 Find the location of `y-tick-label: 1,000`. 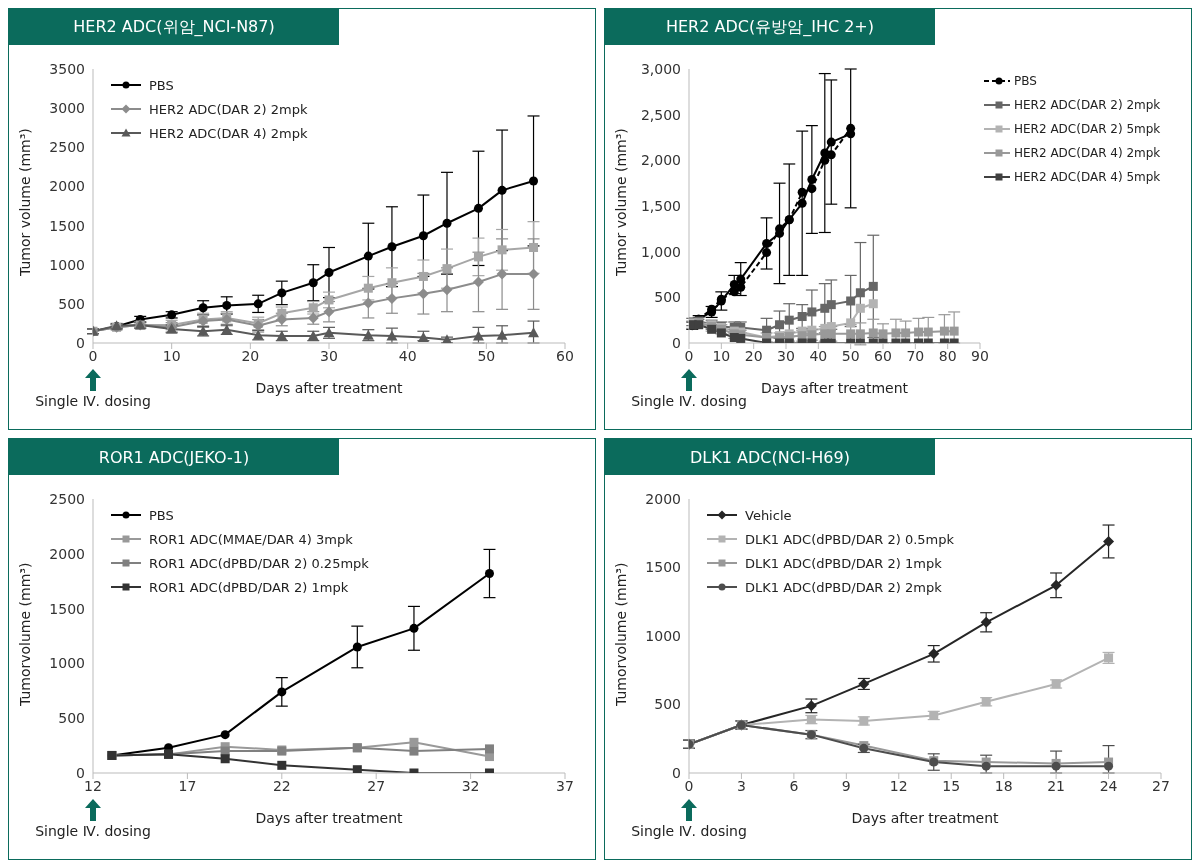

y-tick-label: 1,000 is located at coordinates (660, 251).